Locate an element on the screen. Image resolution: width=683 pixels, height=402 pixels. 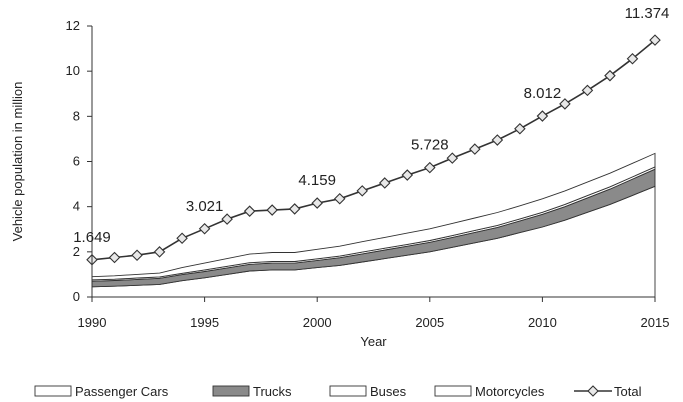
legend-label-total: Total is located at coordinates (628, 391).